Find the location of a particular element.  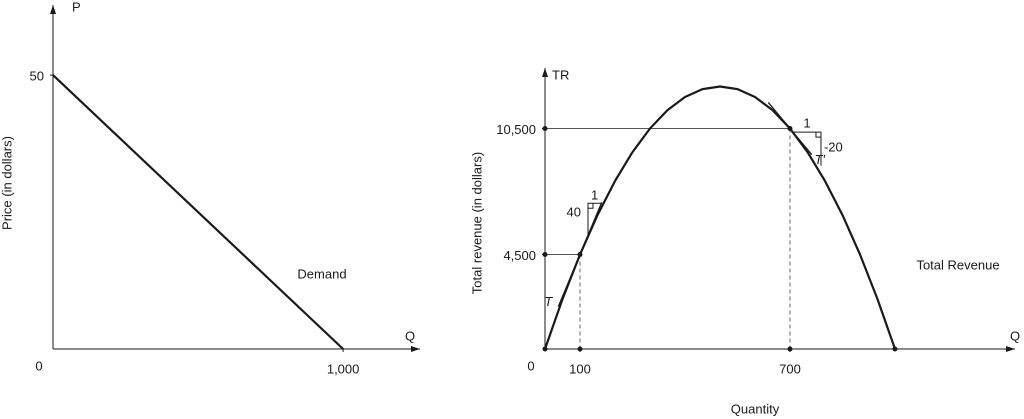

y-axis-label: TR is located at coordinates (560, 74).